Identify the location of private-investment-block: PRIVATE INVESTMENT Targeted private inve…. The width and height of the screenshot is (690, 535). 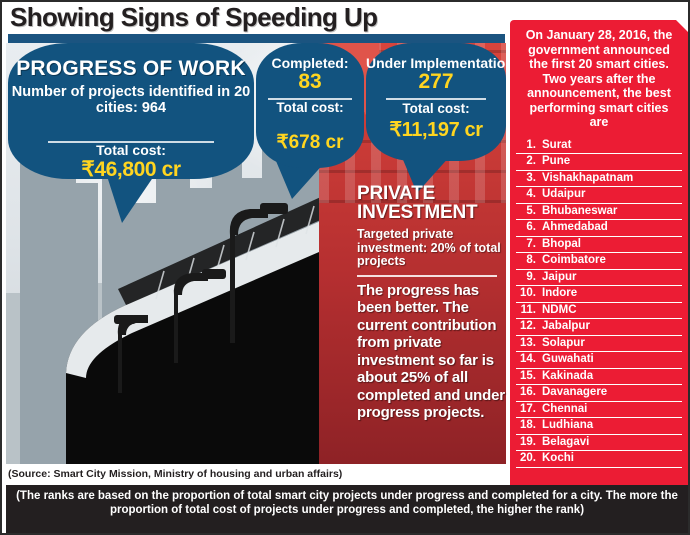
(432, 303).